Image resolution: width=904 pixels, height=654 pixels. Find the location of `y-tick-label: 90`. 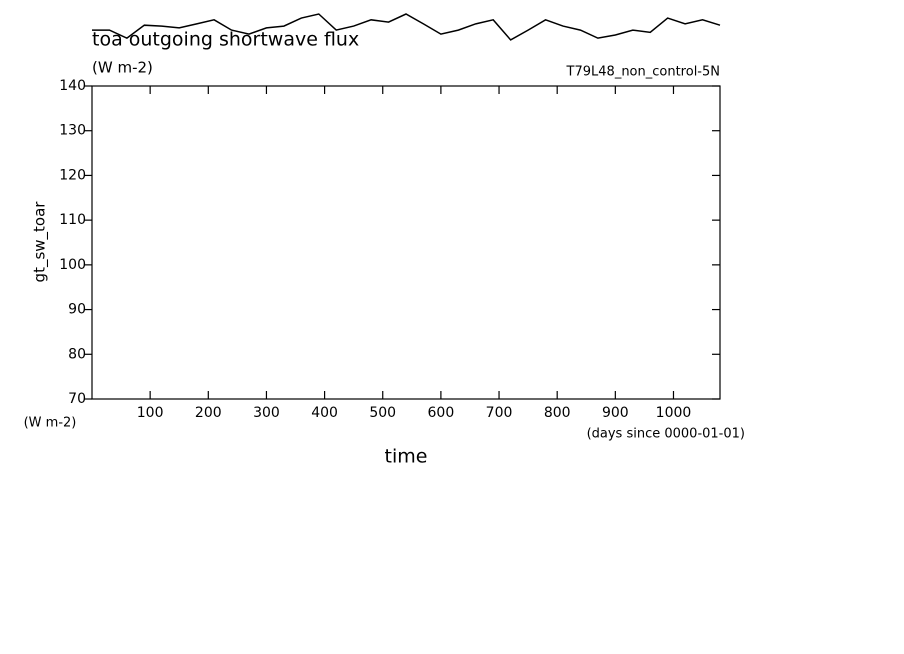

y-tick-label: 90 is located at coordinates (77, 310).